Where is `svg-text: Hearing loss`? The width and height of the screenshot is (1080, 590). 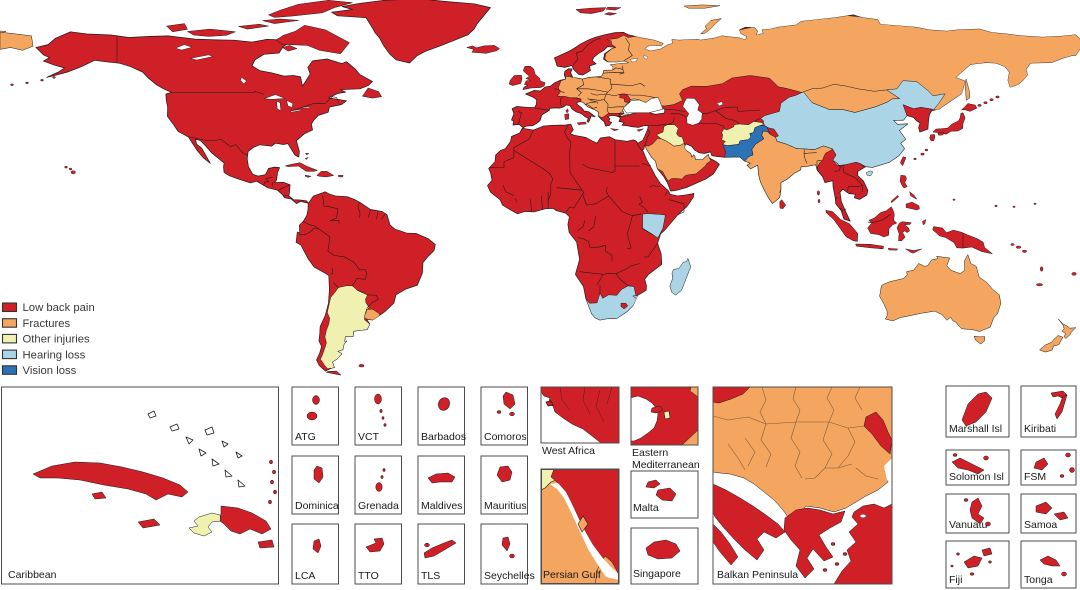 svg-text: Hearing loss is located at coordinates (54, 355).